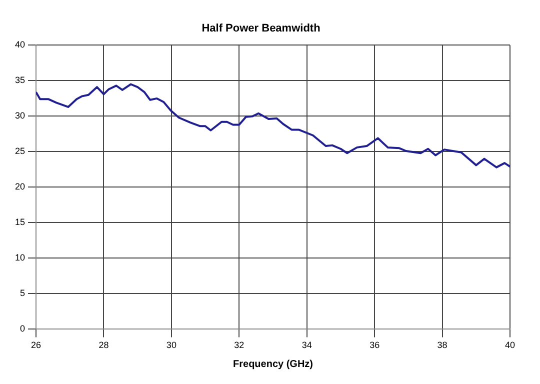 This screenshot has height=384, width=540. Describe the element at coordinates (20, 151) in the screenshot. I see `y-tick-label: 25` at that location.